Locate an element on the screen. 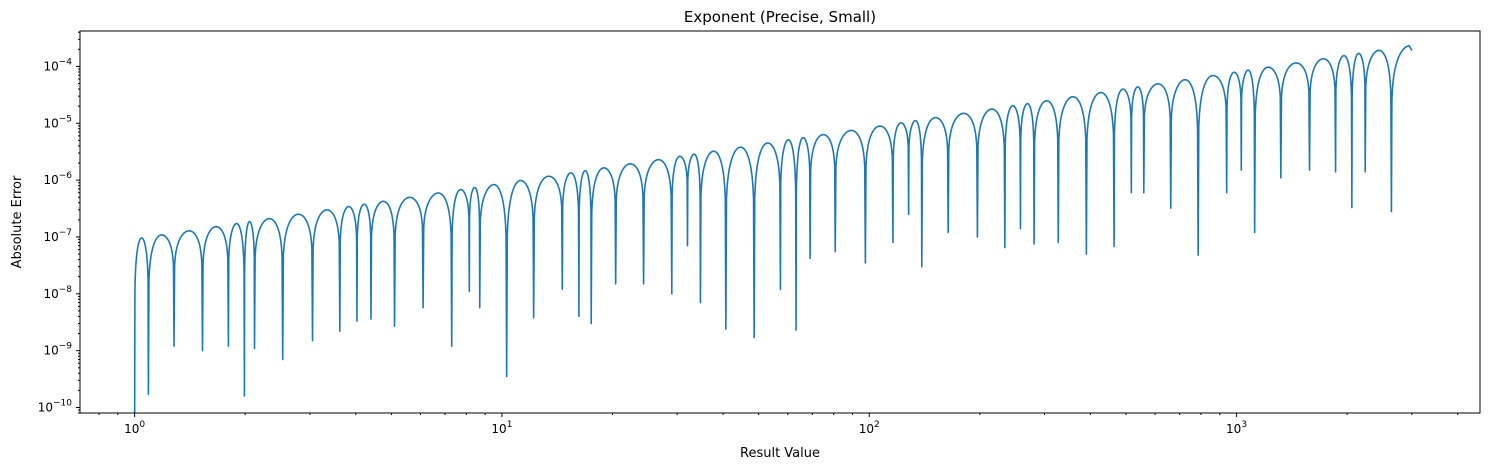  y-tick-label: 10⁻¹⁰ is located at coordinates (55, 406).